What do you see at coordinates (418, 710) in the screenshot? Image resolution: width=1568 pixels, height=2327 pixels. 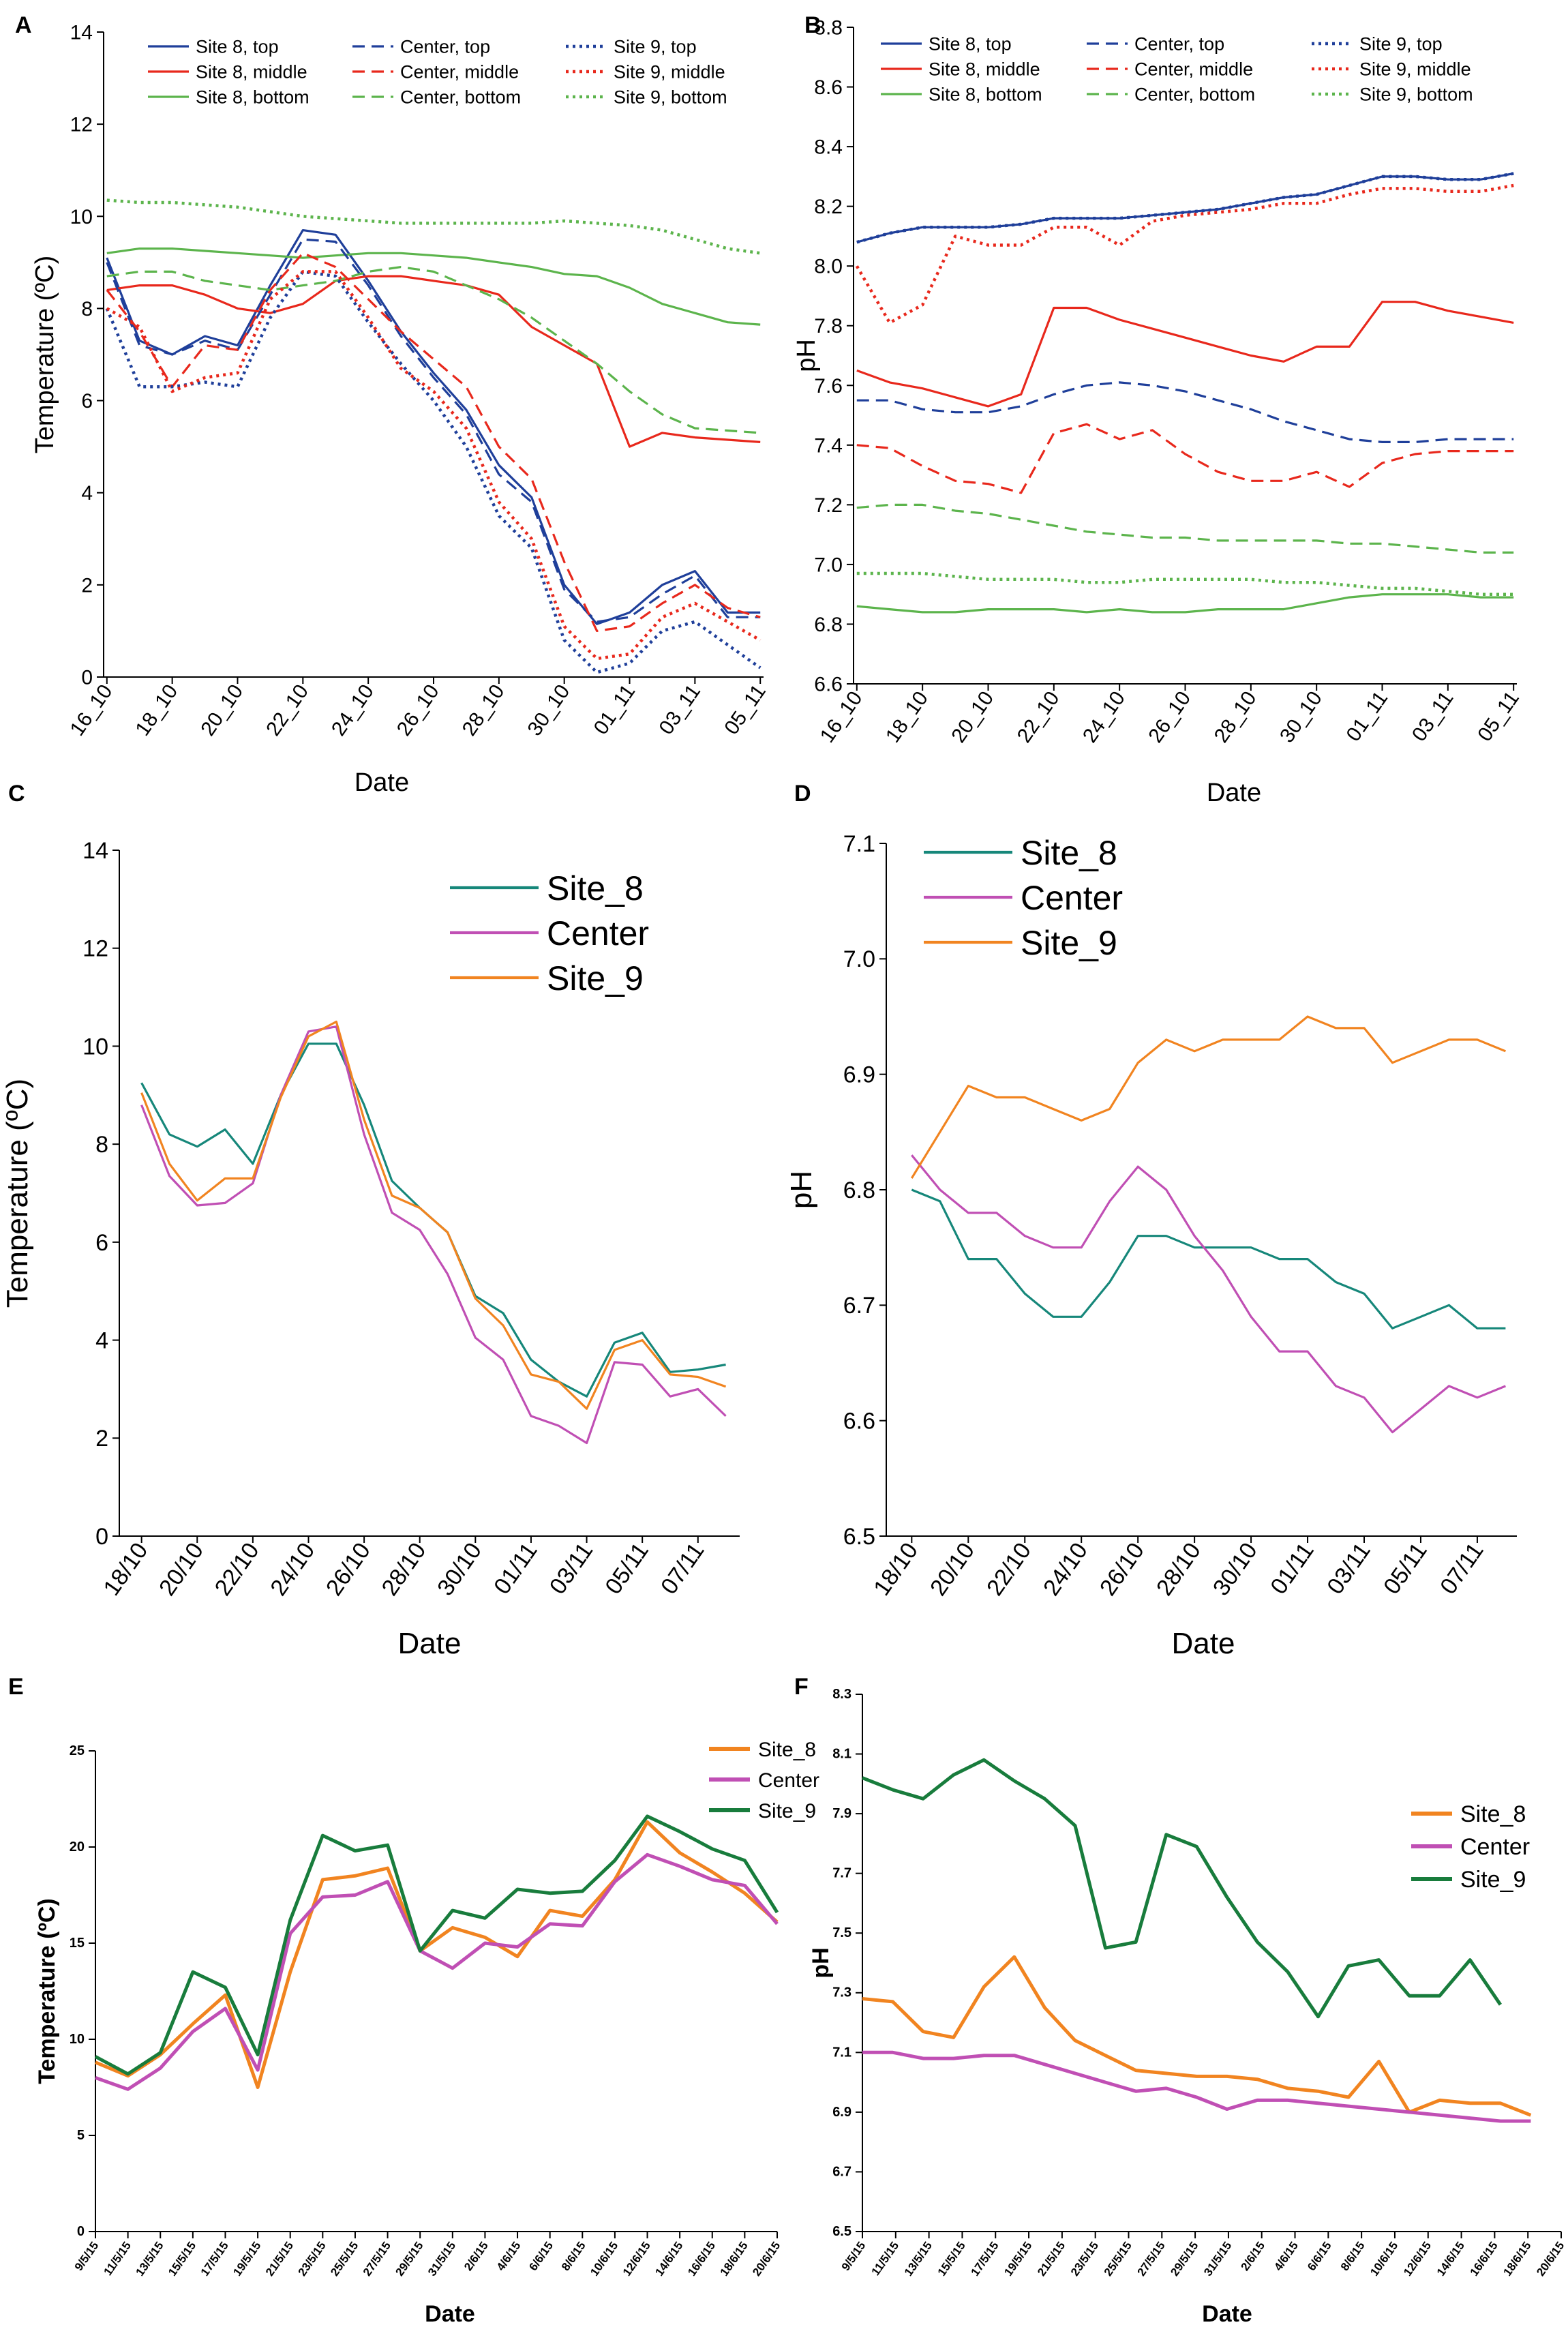 I see `x-tick-label: 26_10` at bounding box center [418, 710].